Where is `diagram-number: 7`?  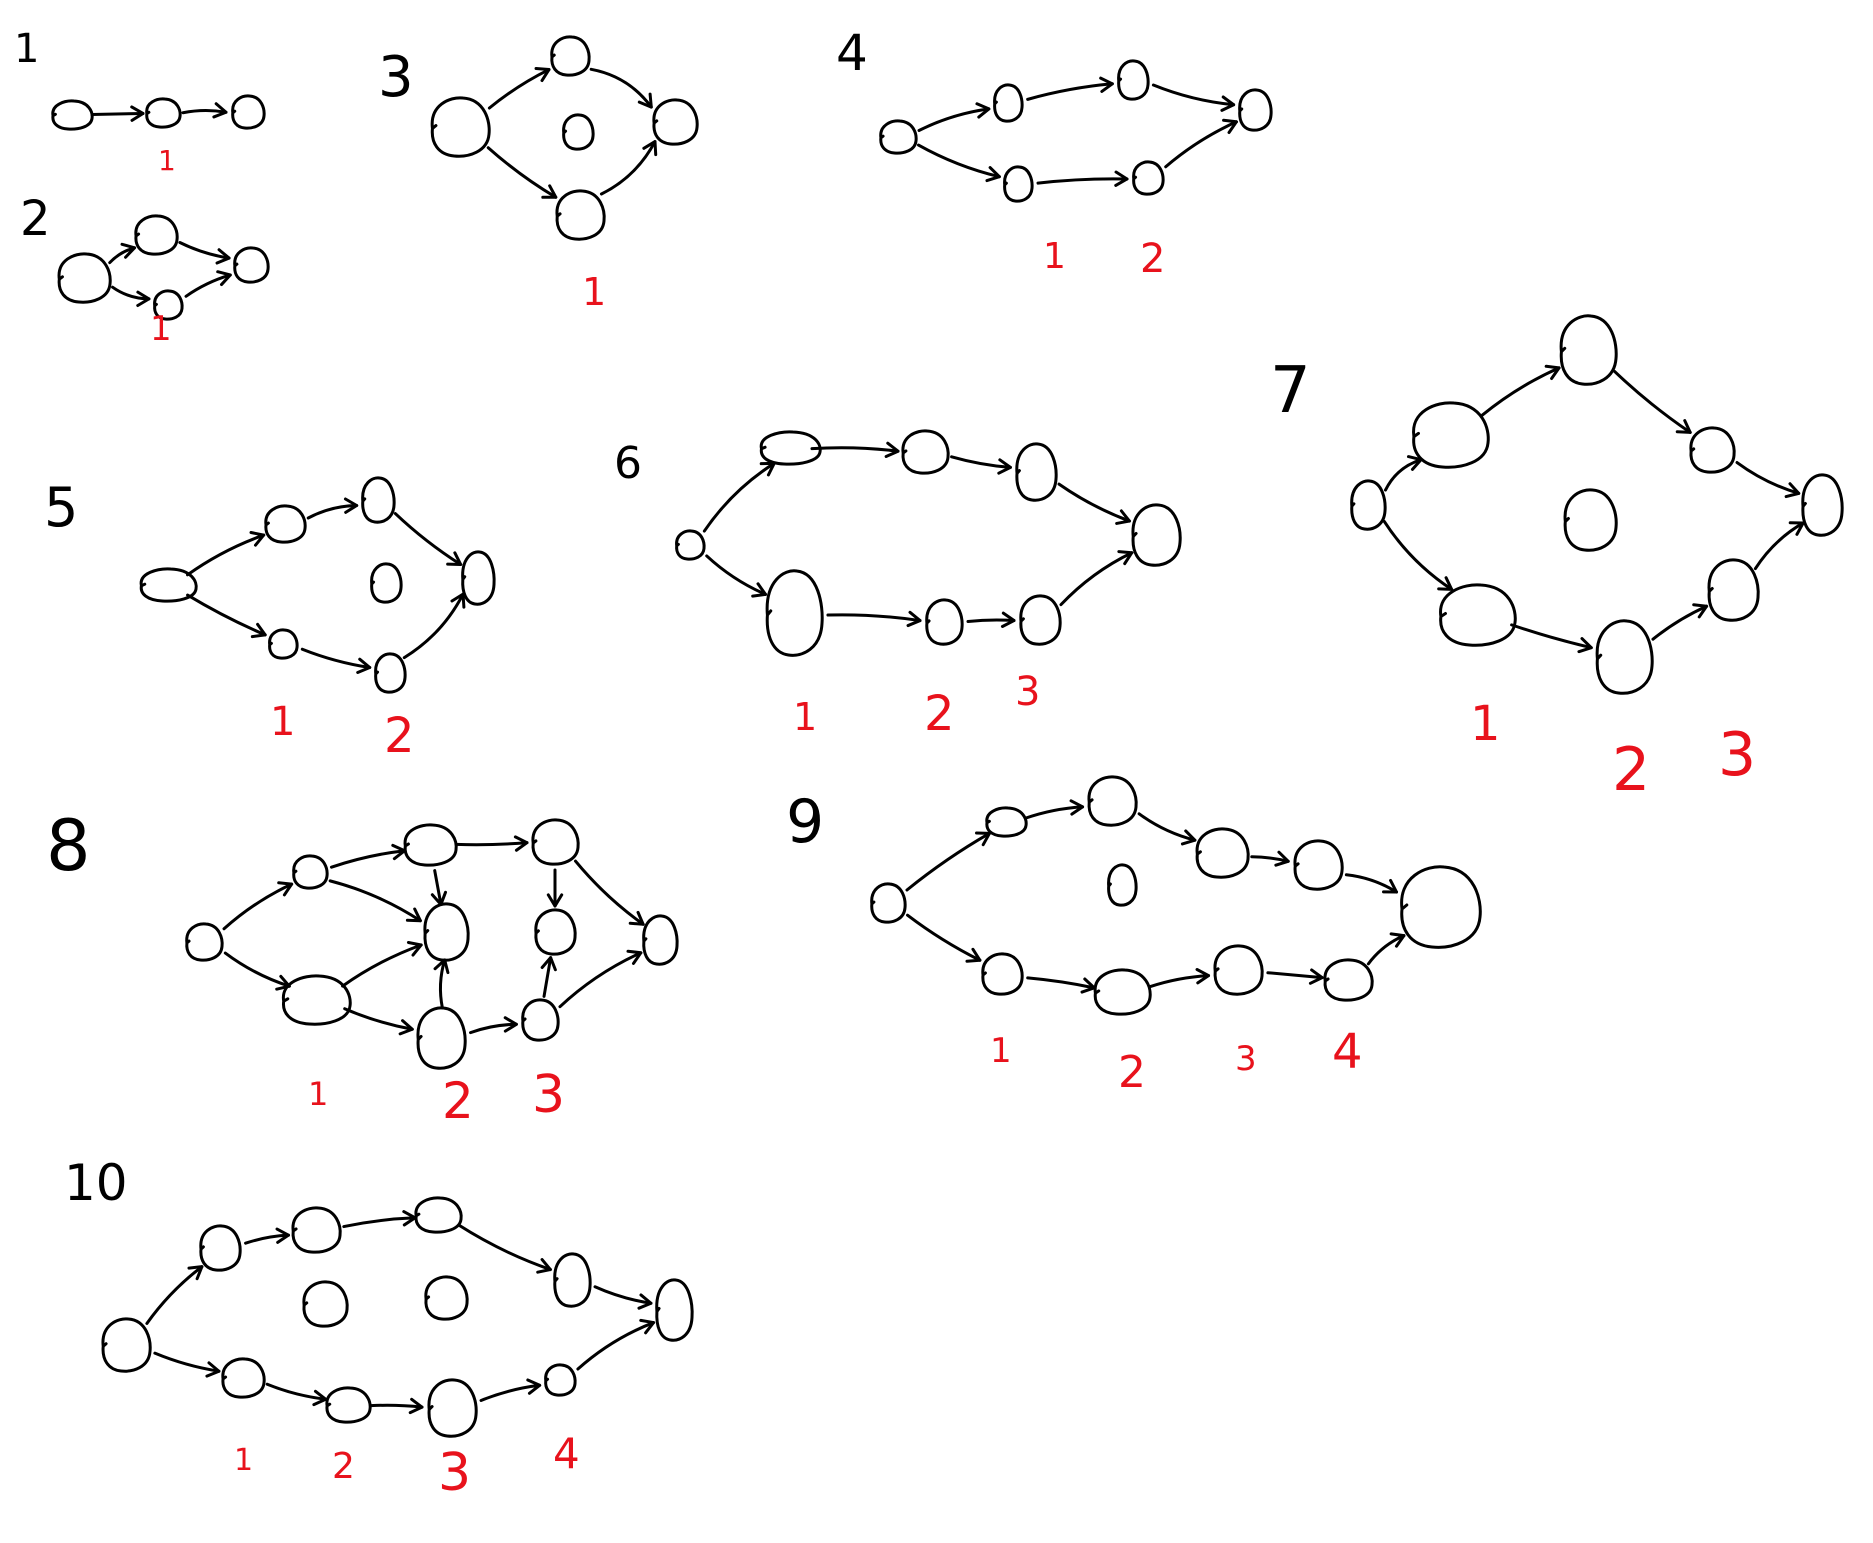 diagram-number: 7 is located at coordinates (1290, 391).